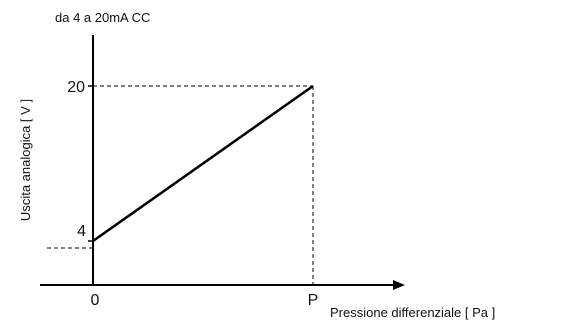  What do you see at coordinates (76, 87) in the screenshot?
I see `y-tick-label-20: 20` at bounding box center [76, 87].